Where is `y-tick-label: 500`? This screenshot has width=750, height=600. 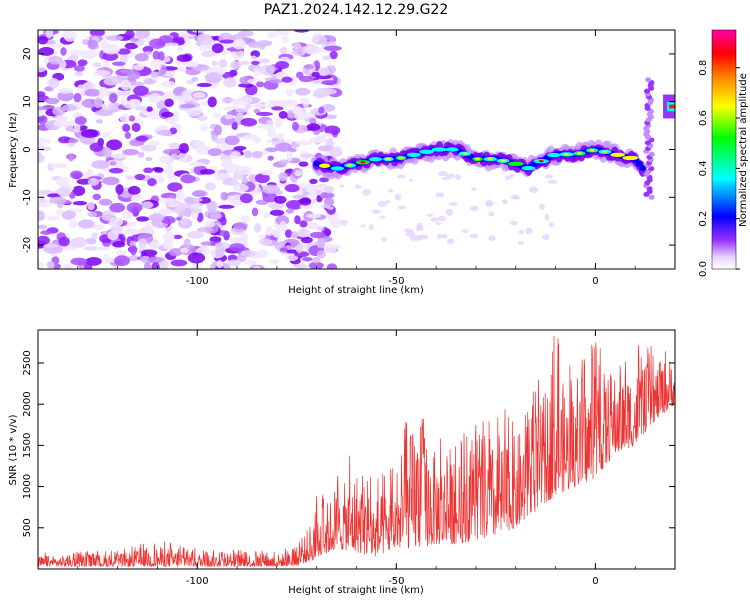 y-tick-label: 500 is located at coordinates (27, 527).